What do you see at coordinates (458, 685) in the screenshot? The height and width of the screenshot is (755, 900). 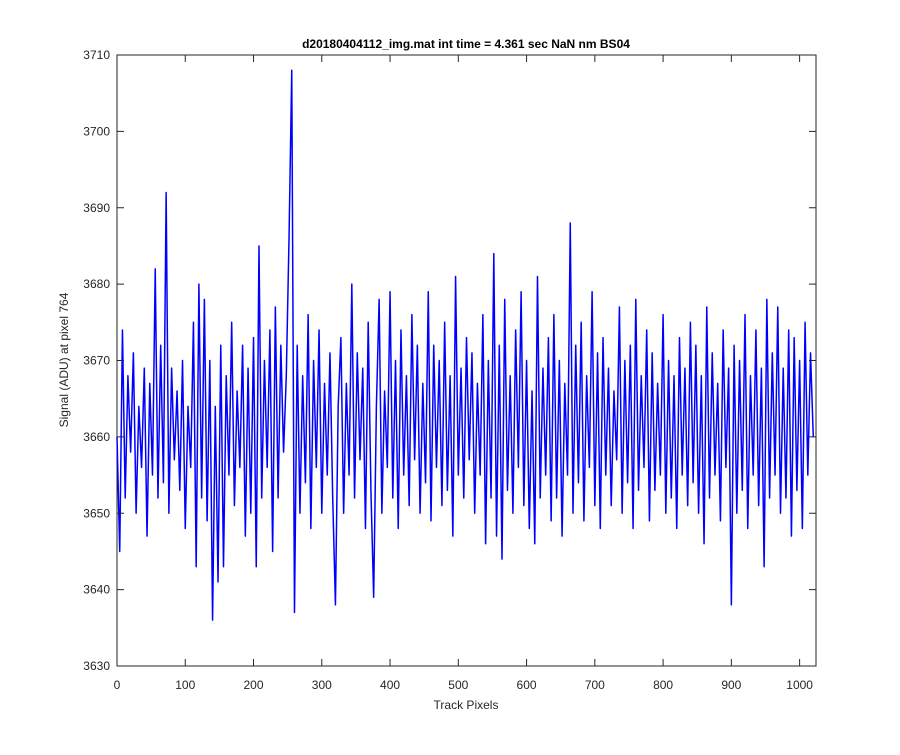 I see `x-tick-label: 500` at bounding box center [458, 685].